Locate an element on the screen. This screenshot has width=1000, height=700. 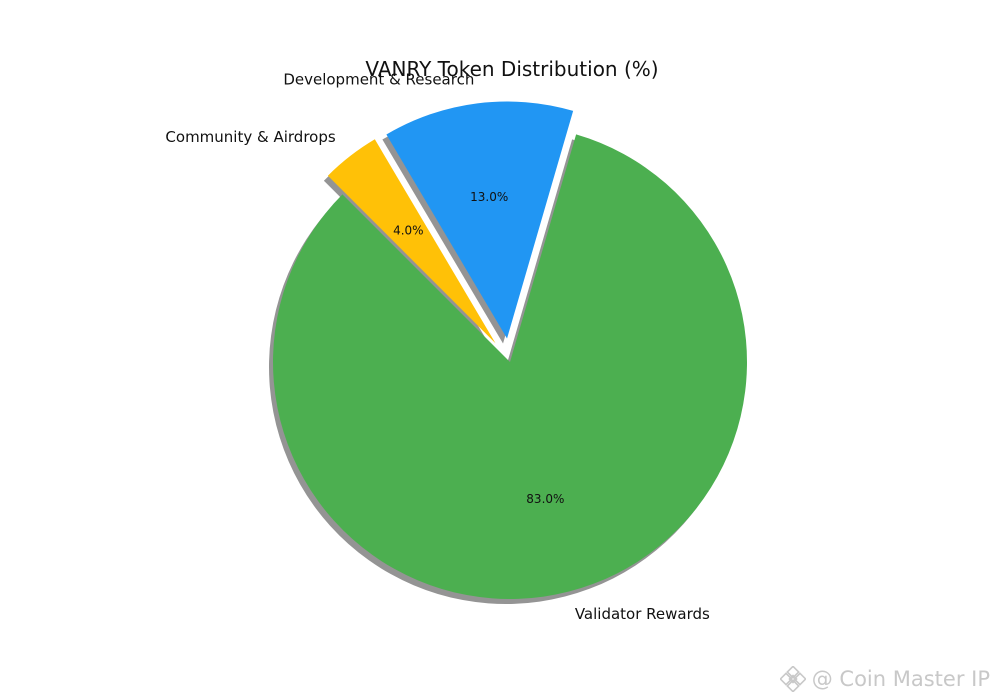
category-label-validator-rewards: Validator Rewards is located at coordinates (642, 614).